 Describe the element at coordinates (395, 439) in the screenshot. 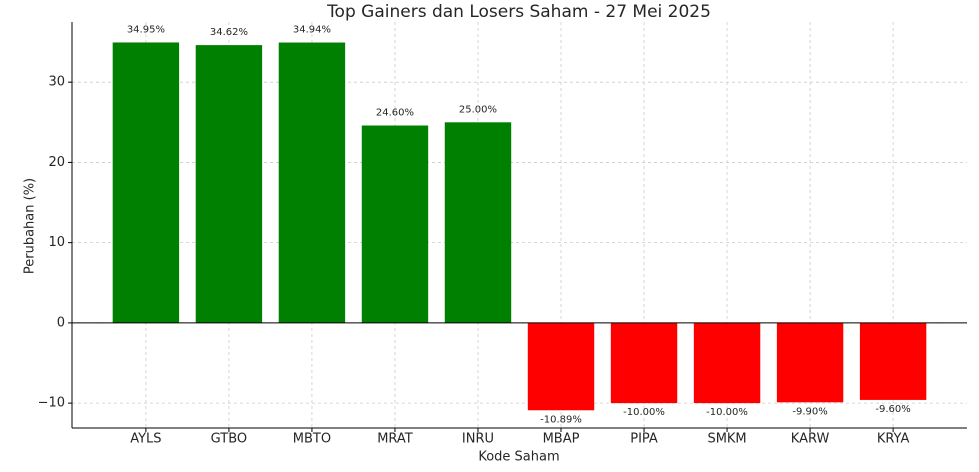

I see `x-tick-label: MRAT` at that location.